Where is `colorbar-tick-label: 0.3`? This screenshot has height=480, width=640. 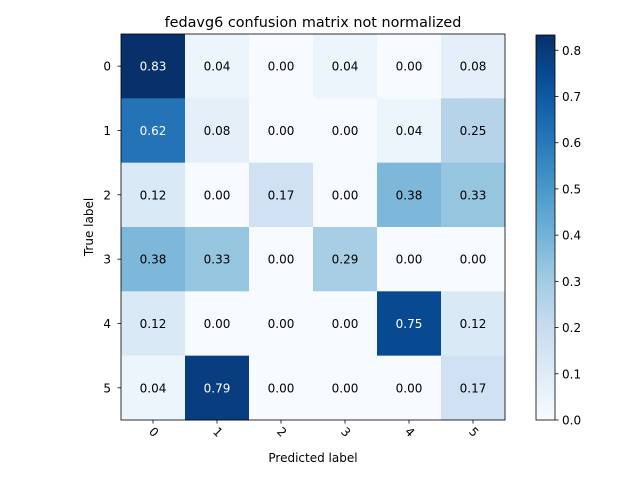 colorbar-tick-label: 0.3 is located at coordinates (571, 282).